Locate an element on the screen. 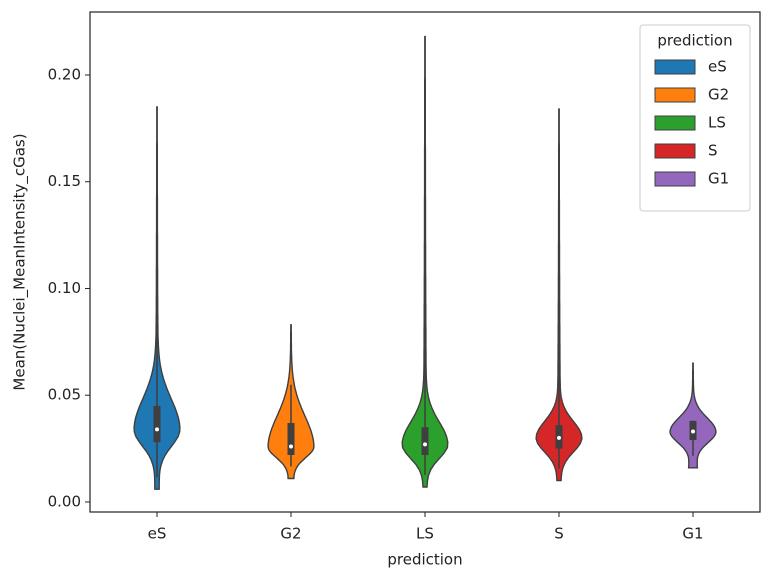  y-tick-label: 0.00 is located at coordinates (64, 501).